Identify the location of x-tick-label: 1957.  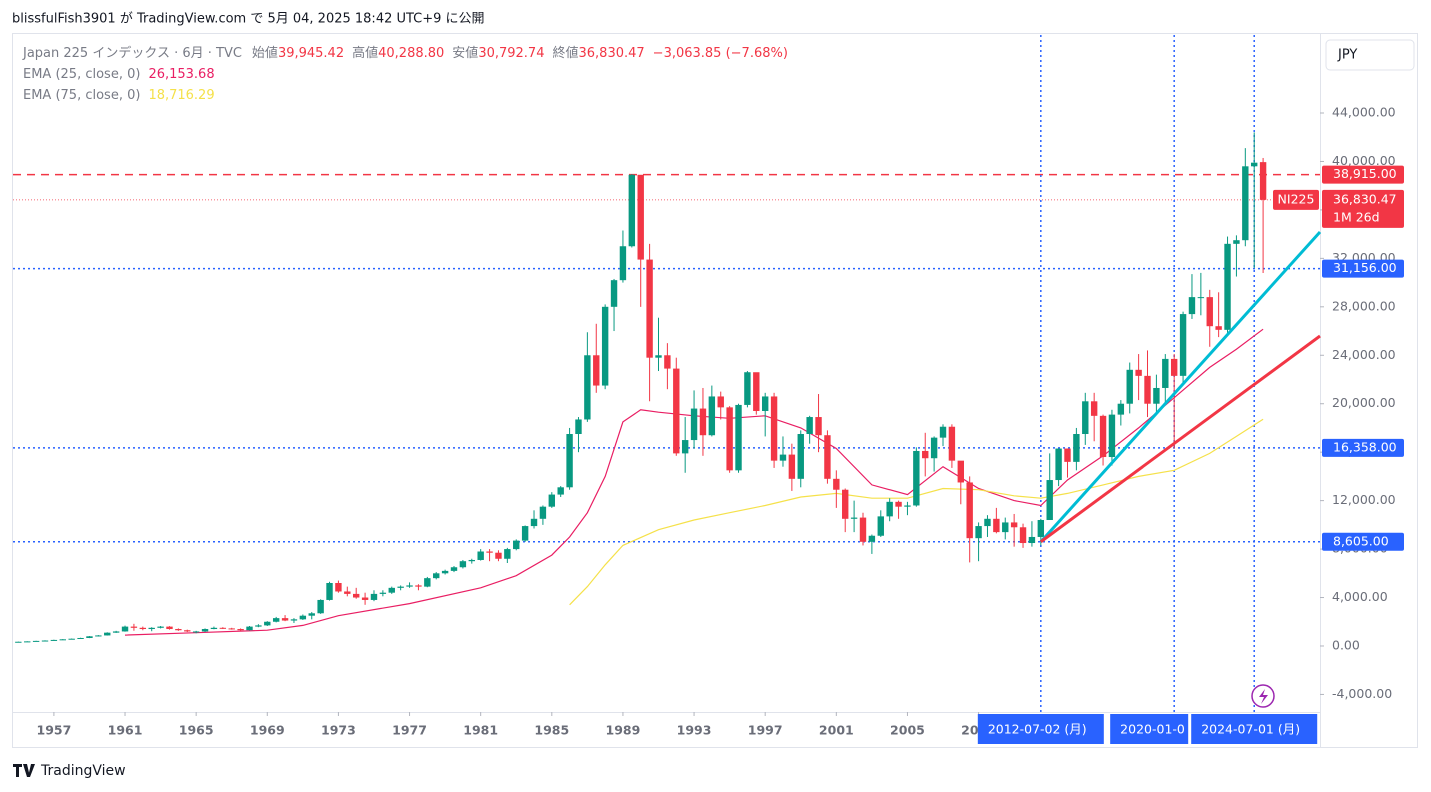
(54, 730).